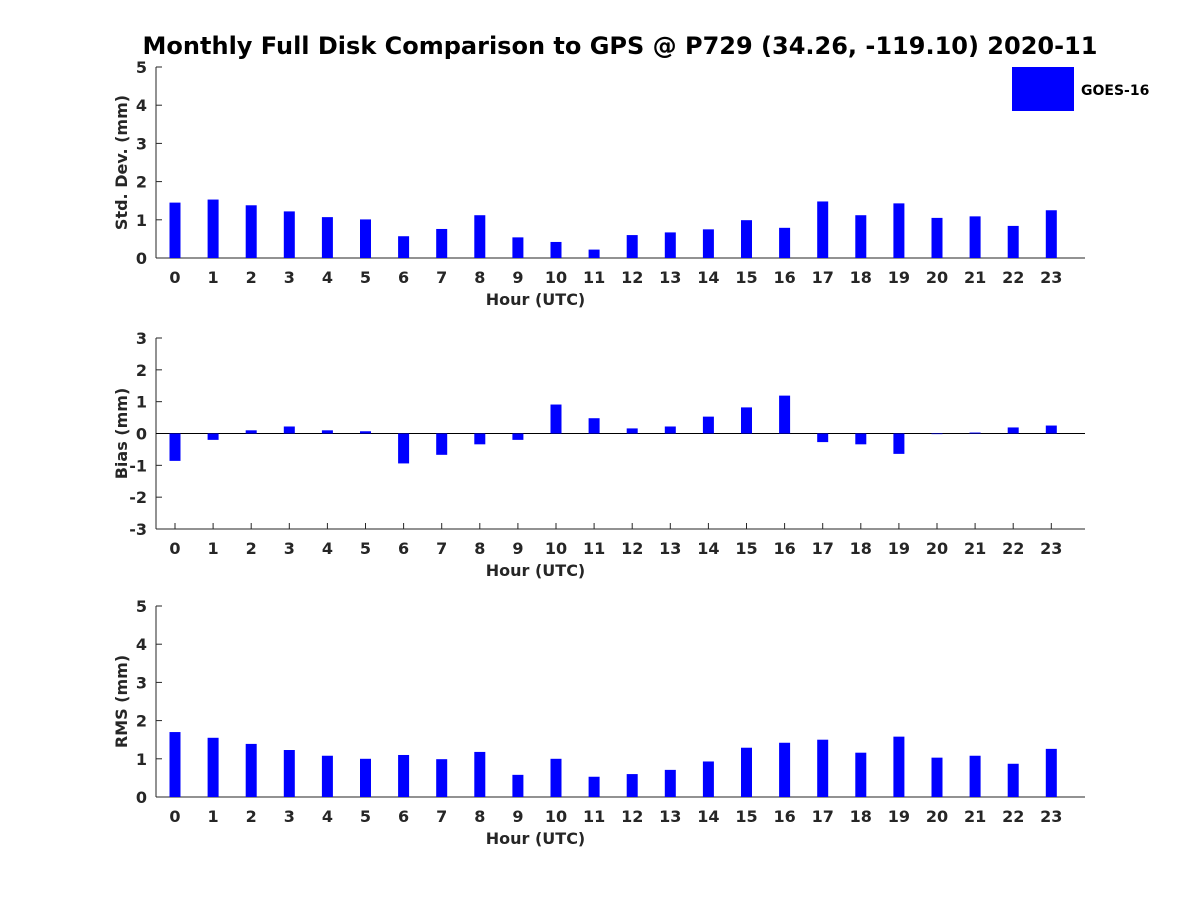  Describe the element at coordinates (536, 838) in the screenshot. I see `rms-x-axis-label: Hour (UTC)` at that location.